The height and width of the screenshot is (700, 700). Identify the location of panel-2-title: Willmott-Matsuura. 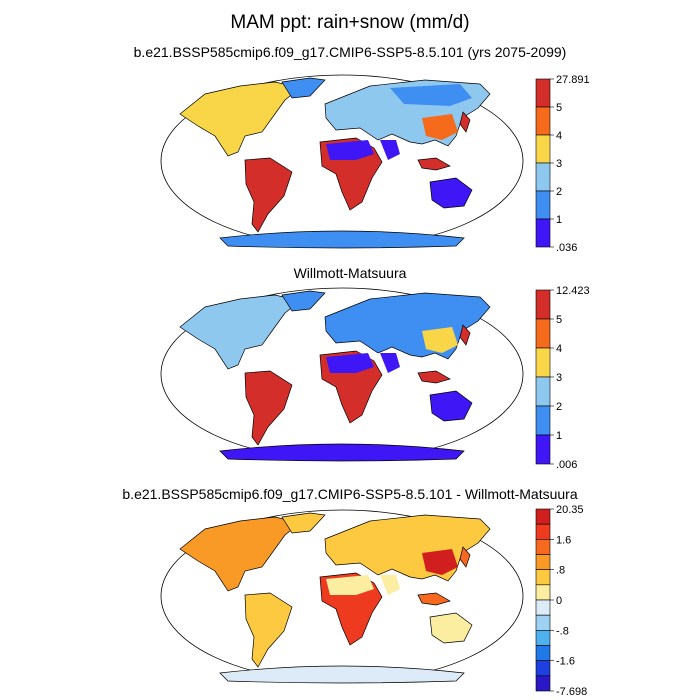
(350, 273).